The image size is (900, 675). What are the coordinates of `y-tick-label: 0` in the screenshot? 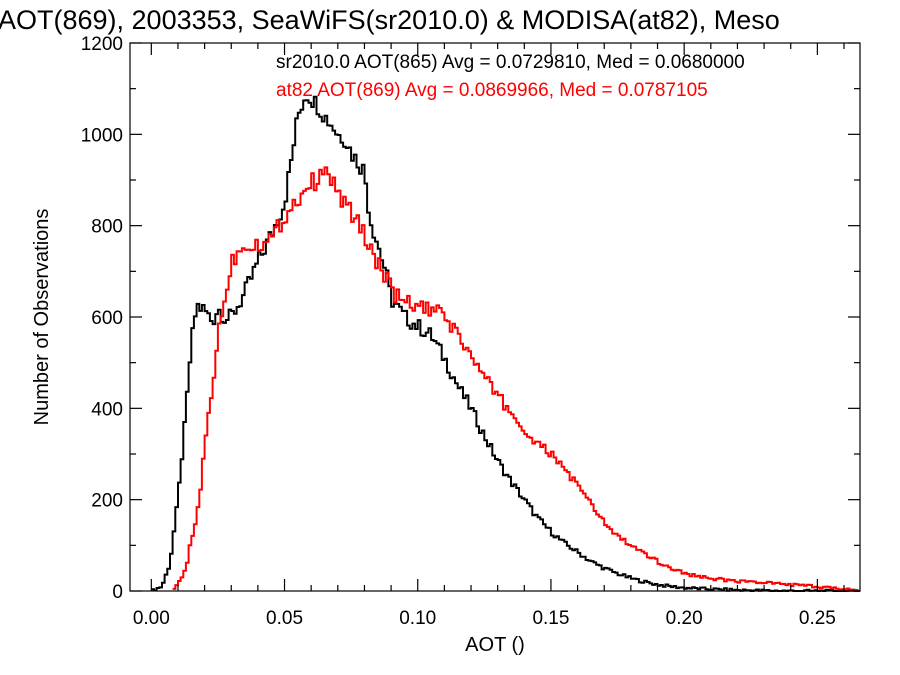 It's located at (117, 592).